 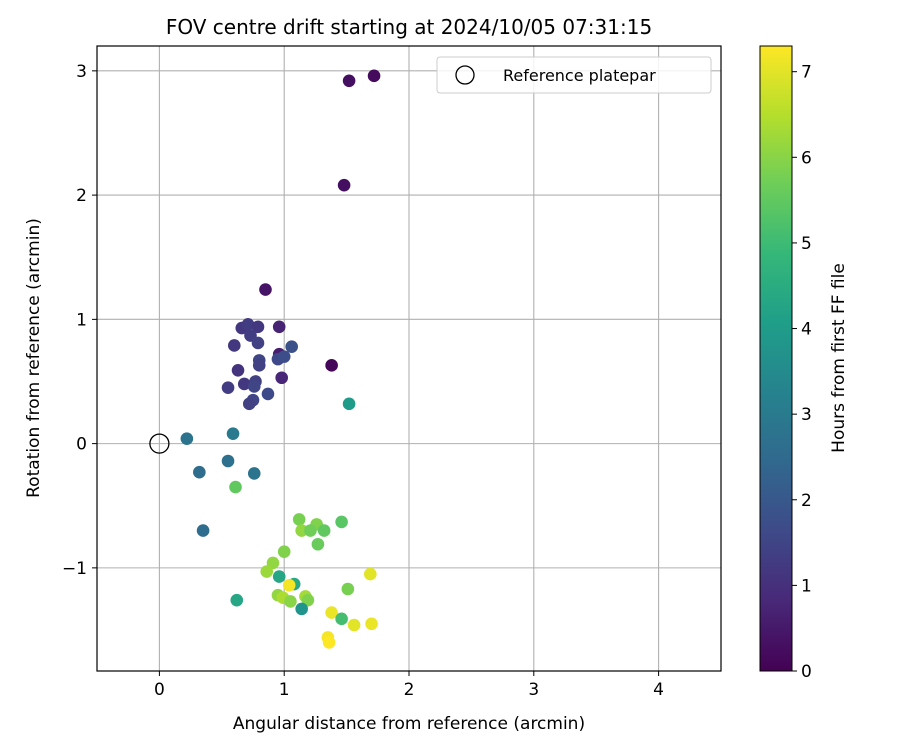 What do you see at coordinates (802, 372) in the screenshot?
I see `colorbar-ticks: 0 1 2 3 4 5 6 7` at bounding box center [802, 372].